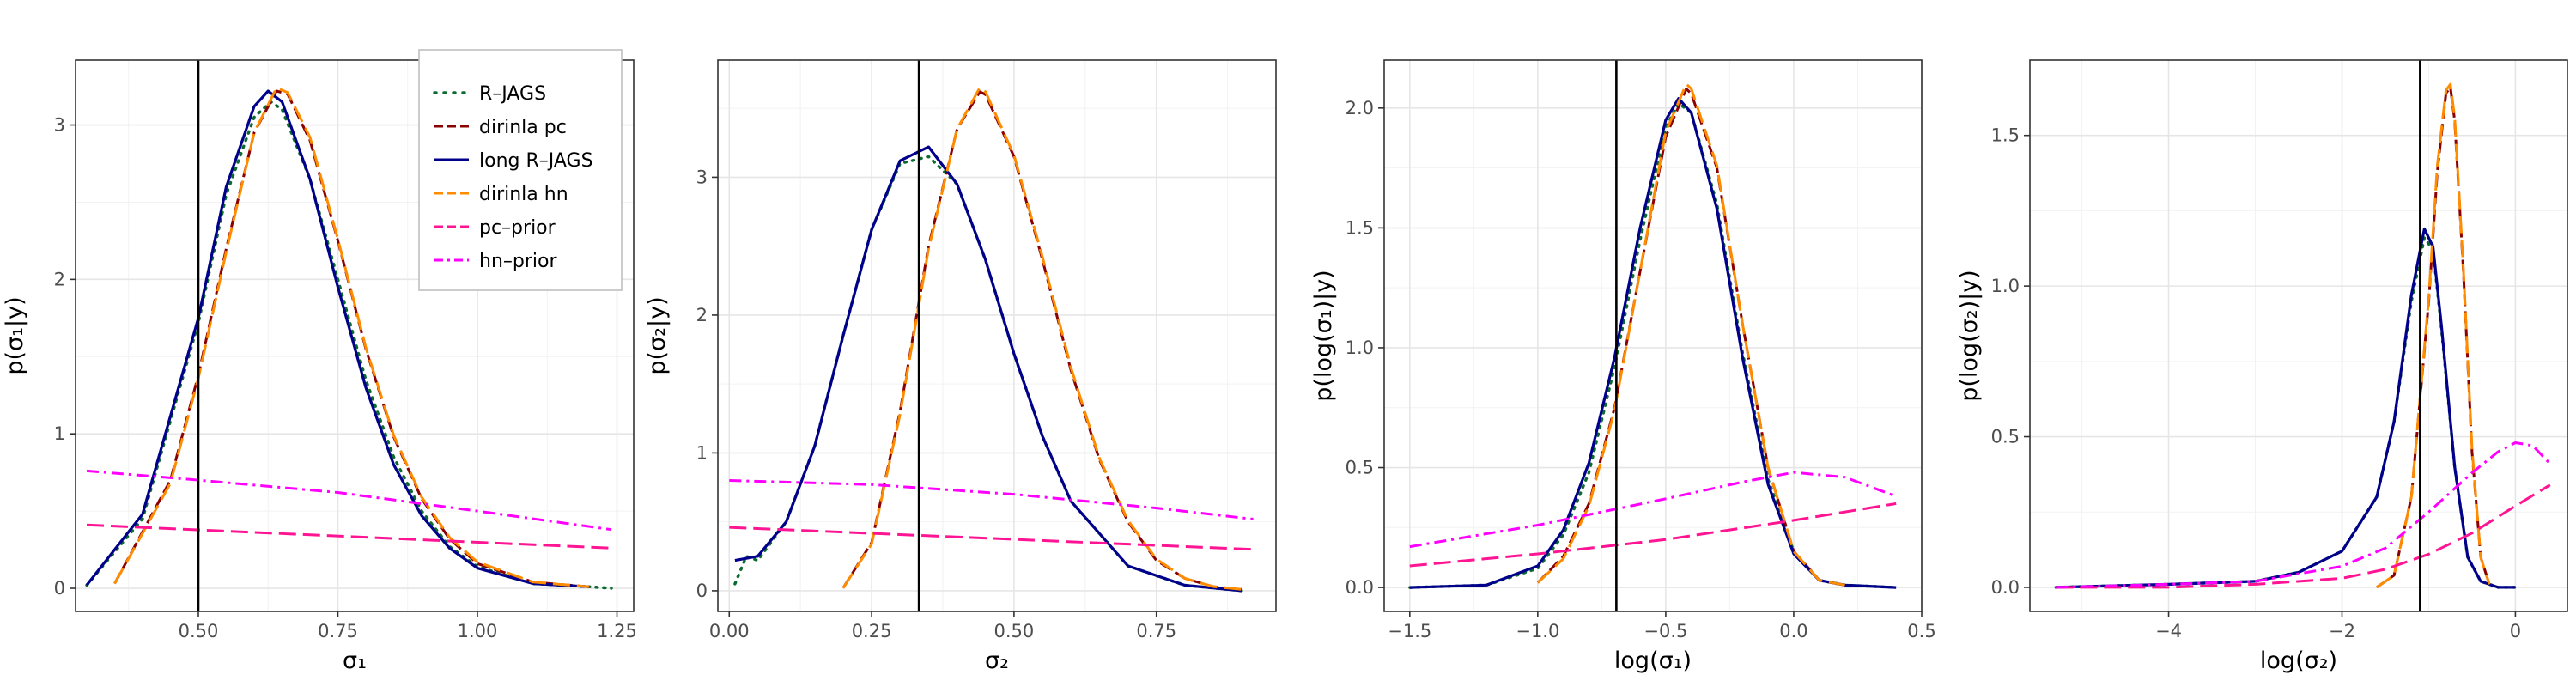 The height and width of the screenshot is (687, 2576). What do you see at coordinates (512, 94) in the screenshot?
I see `legend-label-r-jags: R–JAGS` at bounding box center [512, 94].